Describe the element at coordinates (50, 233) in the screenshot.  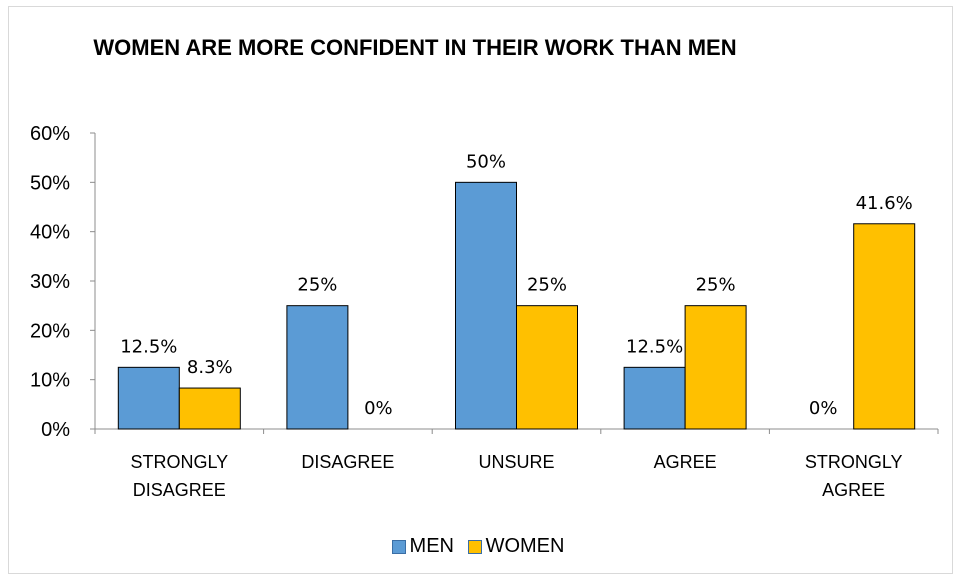
I see `y-tick-label: 40%` at that location.